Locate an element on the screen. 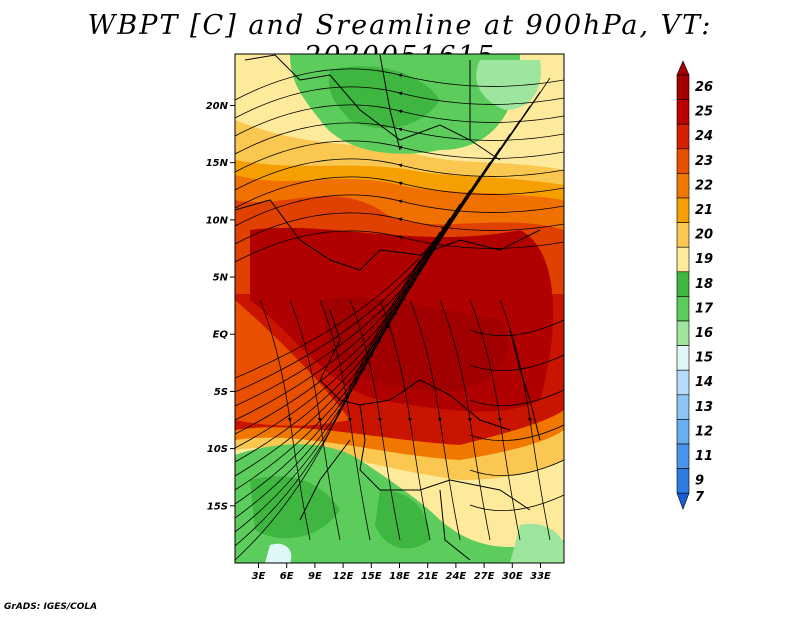  lon-tick-label: 21E is located at coordinates (427, 576).